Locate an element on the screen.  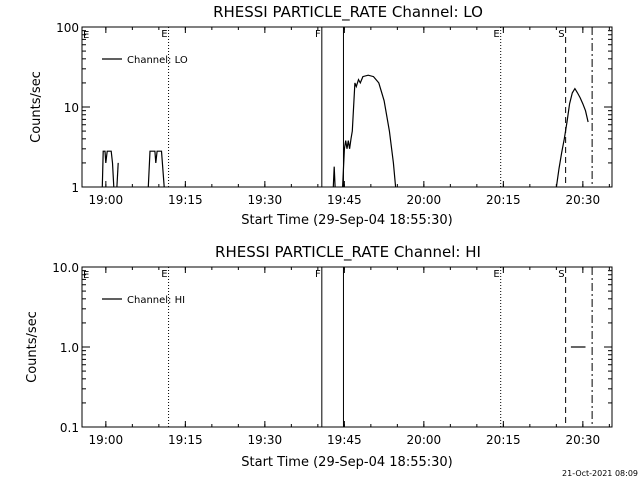
y-tick-label: 1 is located at coordinates (75, 188).